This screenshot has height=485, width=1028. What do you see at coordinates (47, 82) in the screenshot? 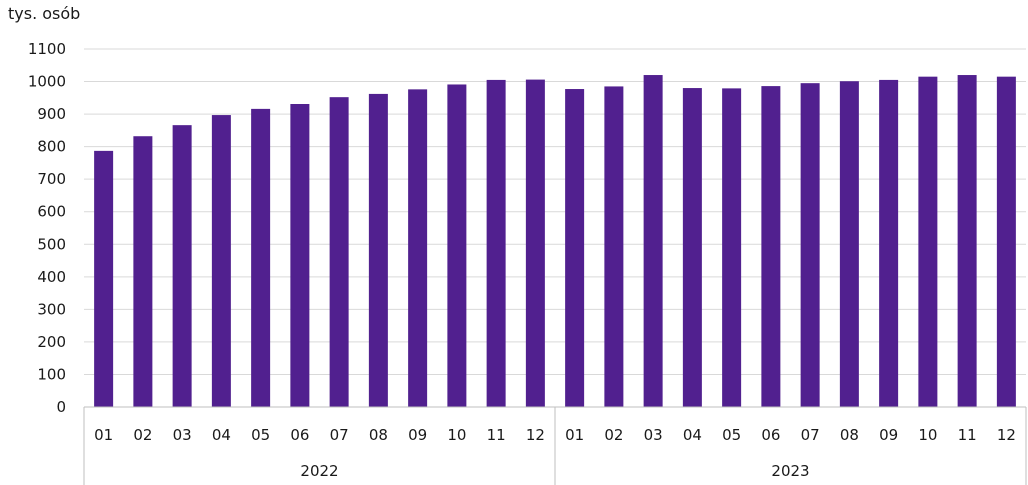
I see `y-tick-label: 1000` at bounding box center [47, 82].